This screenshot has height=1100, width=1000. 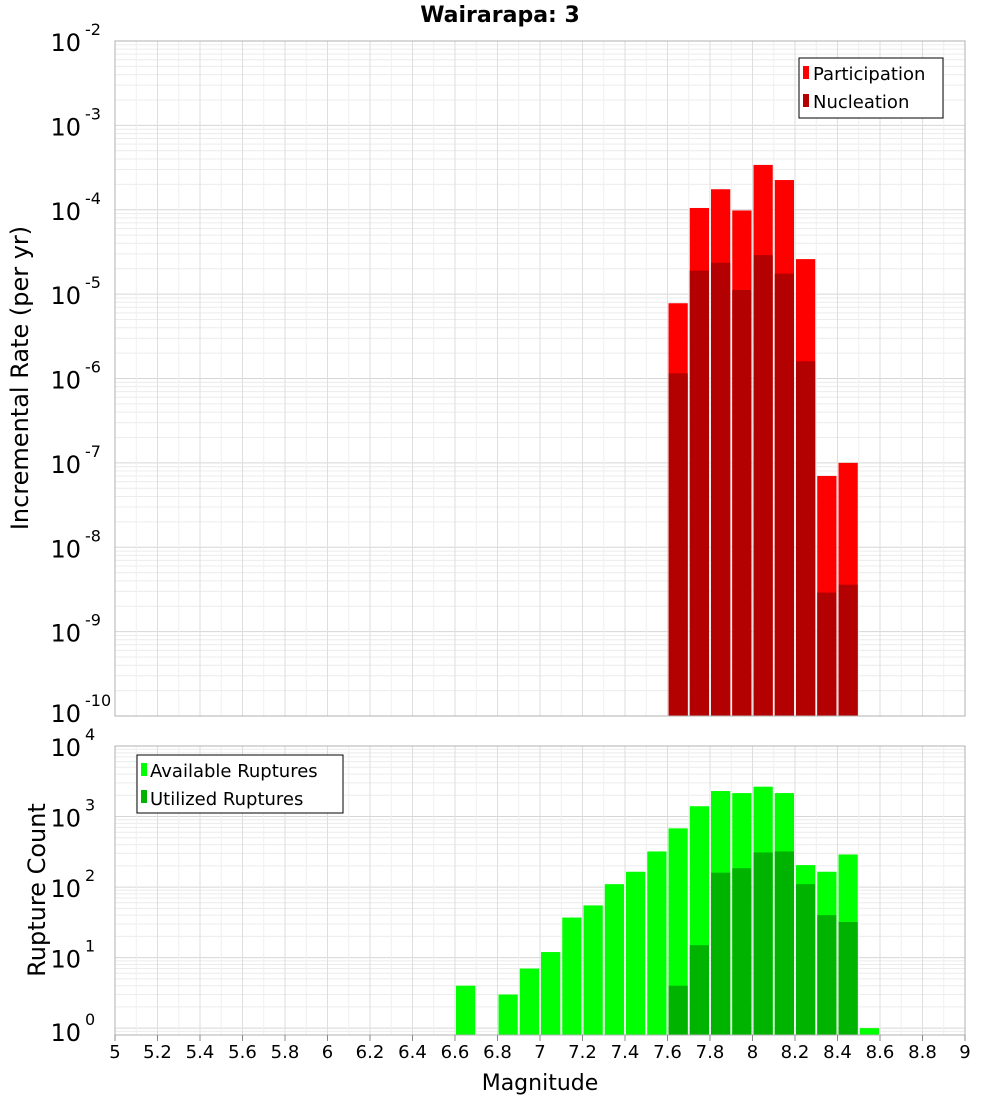 I want to click on y-tick-label: 10 -8, so click(x=75, y=544).